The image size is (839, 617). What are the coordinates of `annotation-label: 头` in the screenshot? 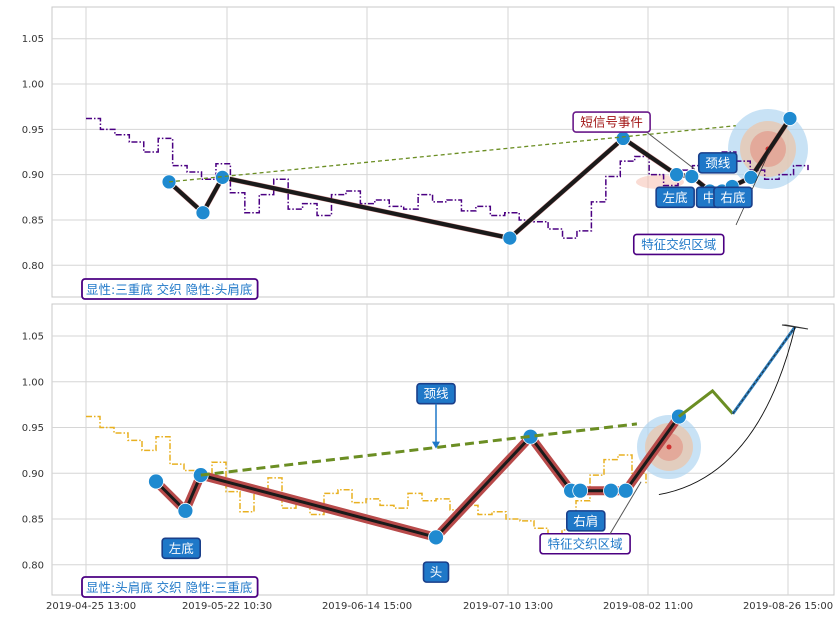 It's located at (436, 572).